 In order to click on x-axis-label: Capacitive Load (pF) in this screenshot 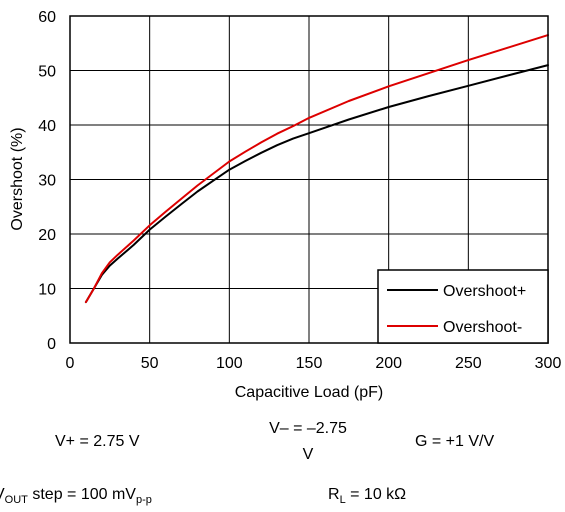, I will do `click(309, 392)`.